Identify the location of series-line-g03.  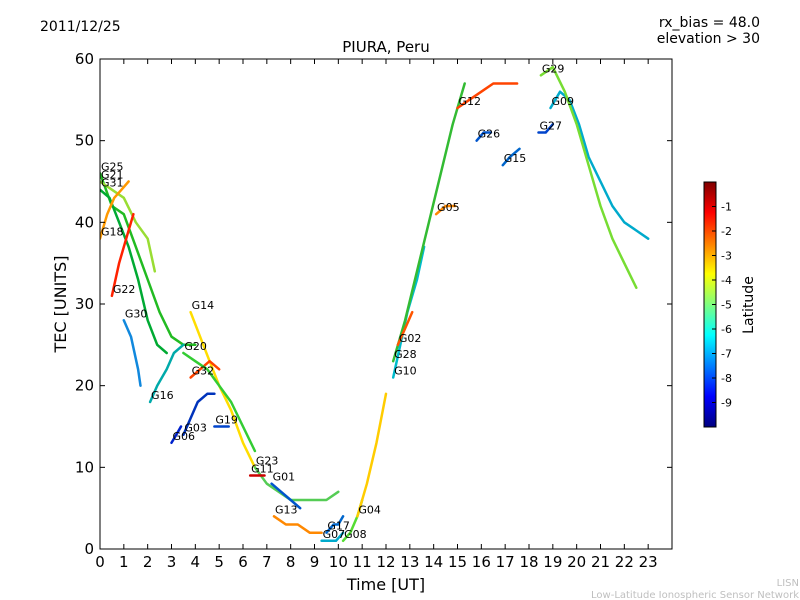
(199, 414).